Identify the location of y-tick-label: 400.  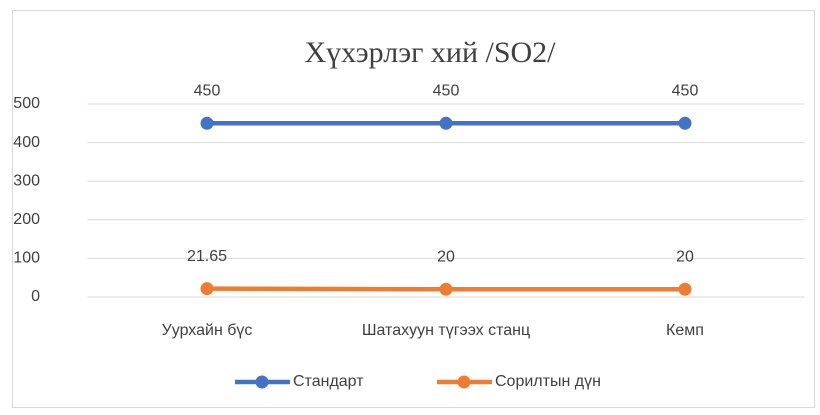
(26, 142).